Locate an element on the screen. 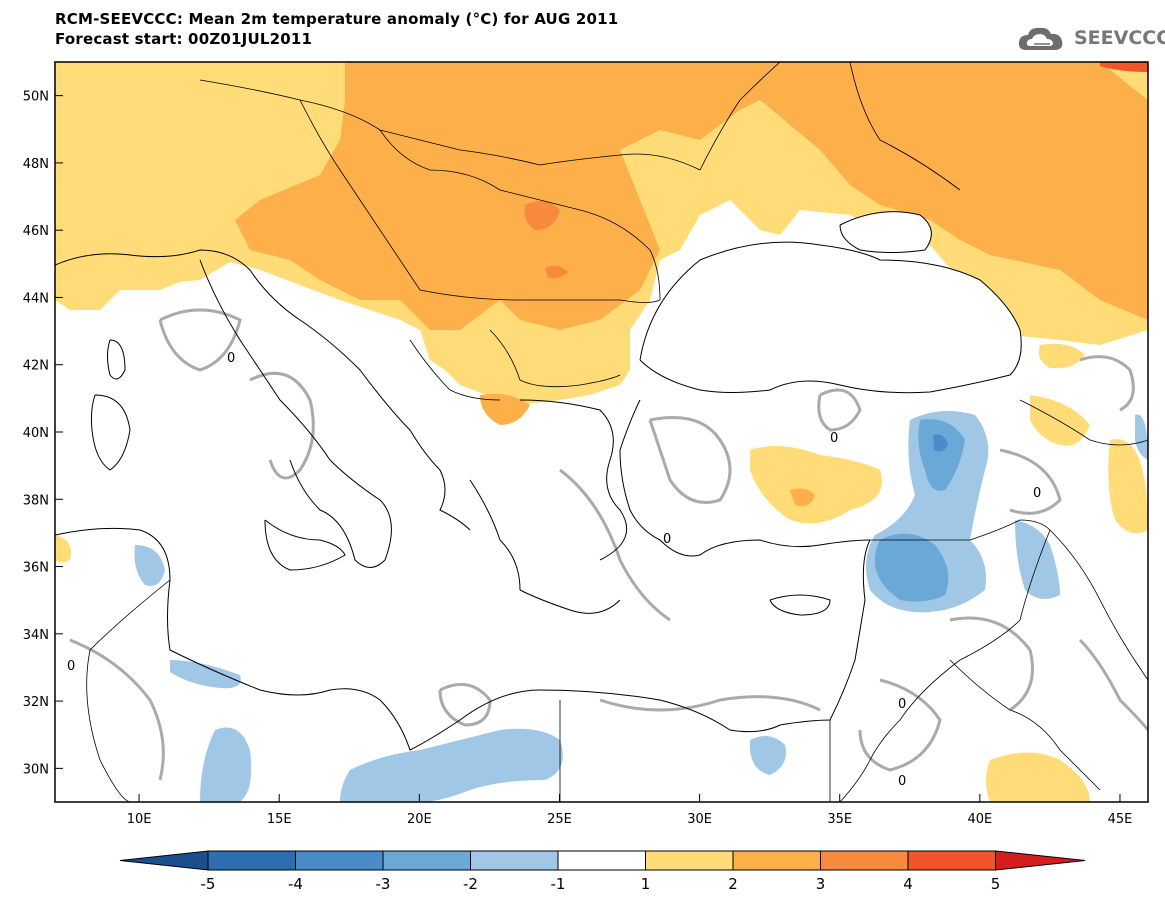  x-tick-label: 35E is located at coordinates (839, 819).